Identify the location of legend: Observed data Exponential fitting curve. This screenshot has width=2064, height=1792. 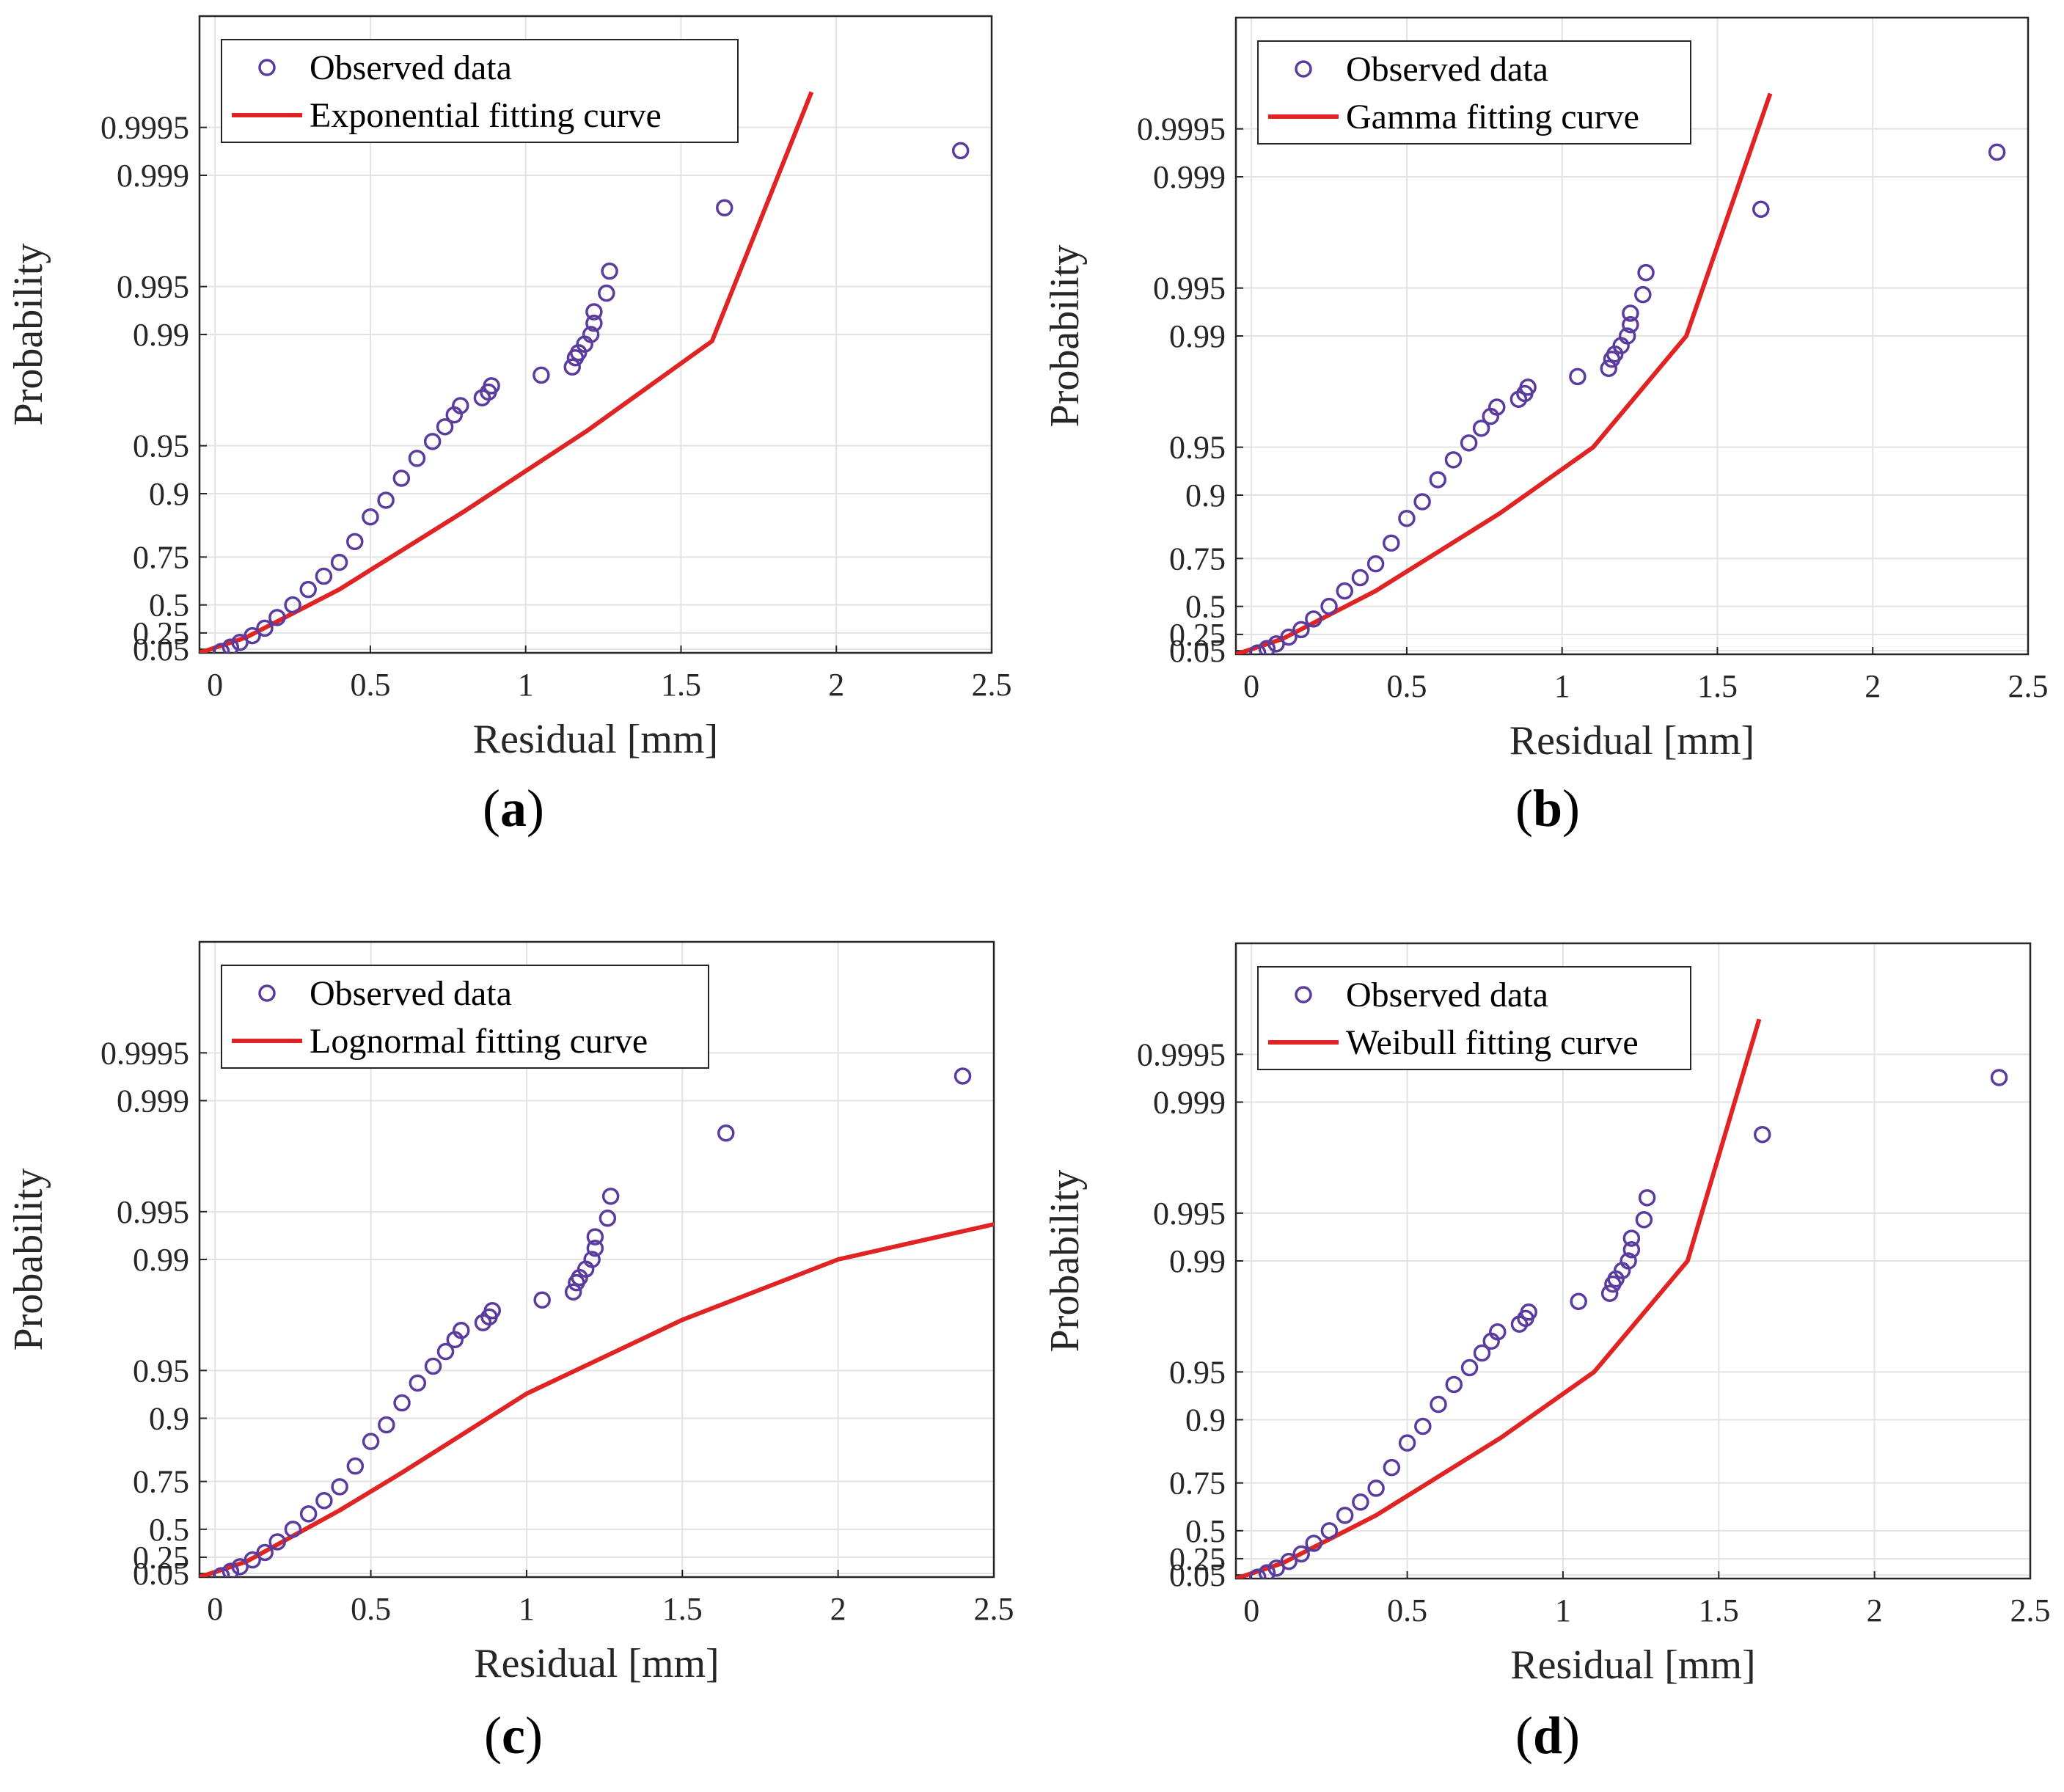
(480, 91).